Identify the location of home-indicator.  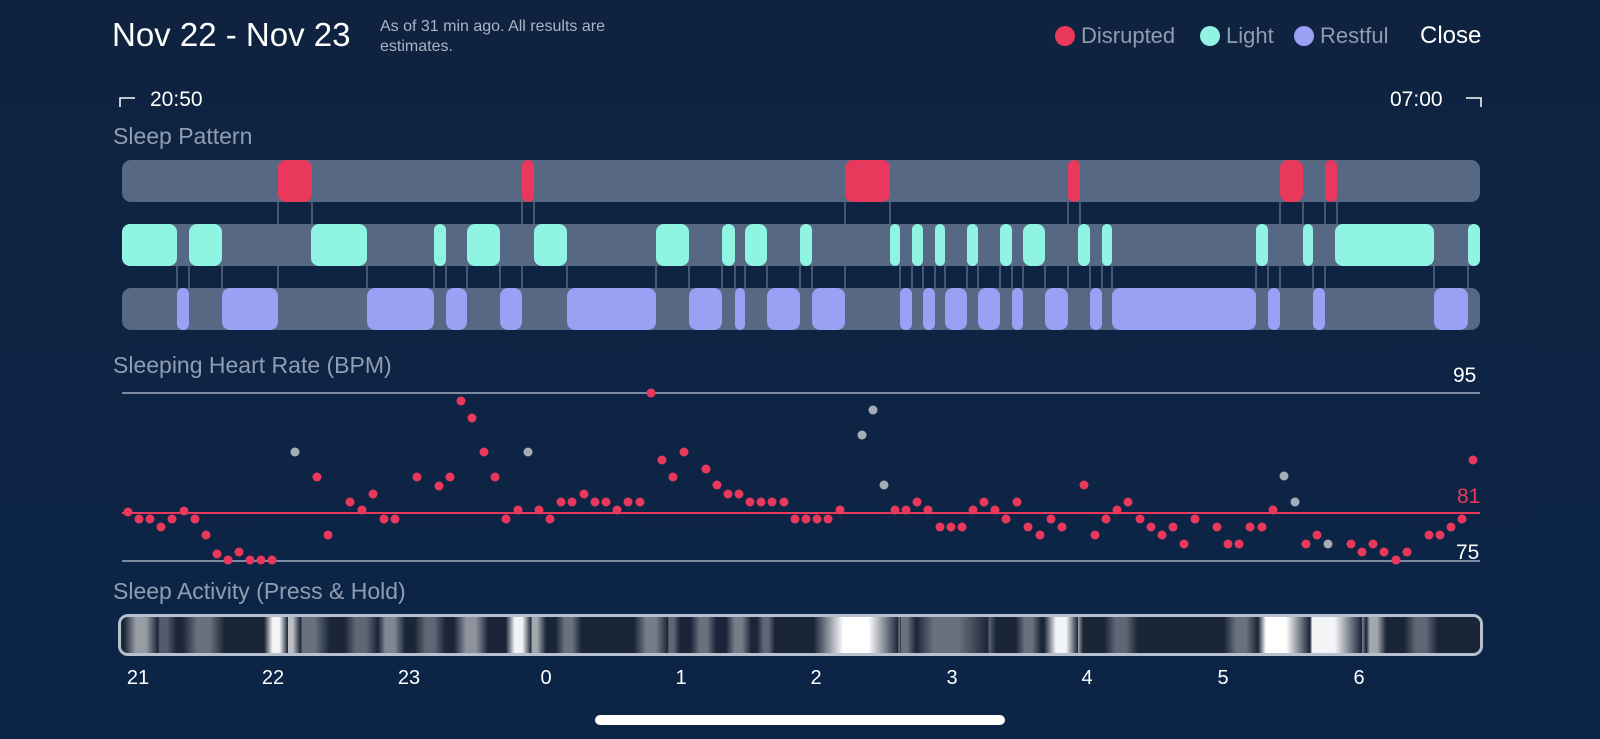
(800, 720).